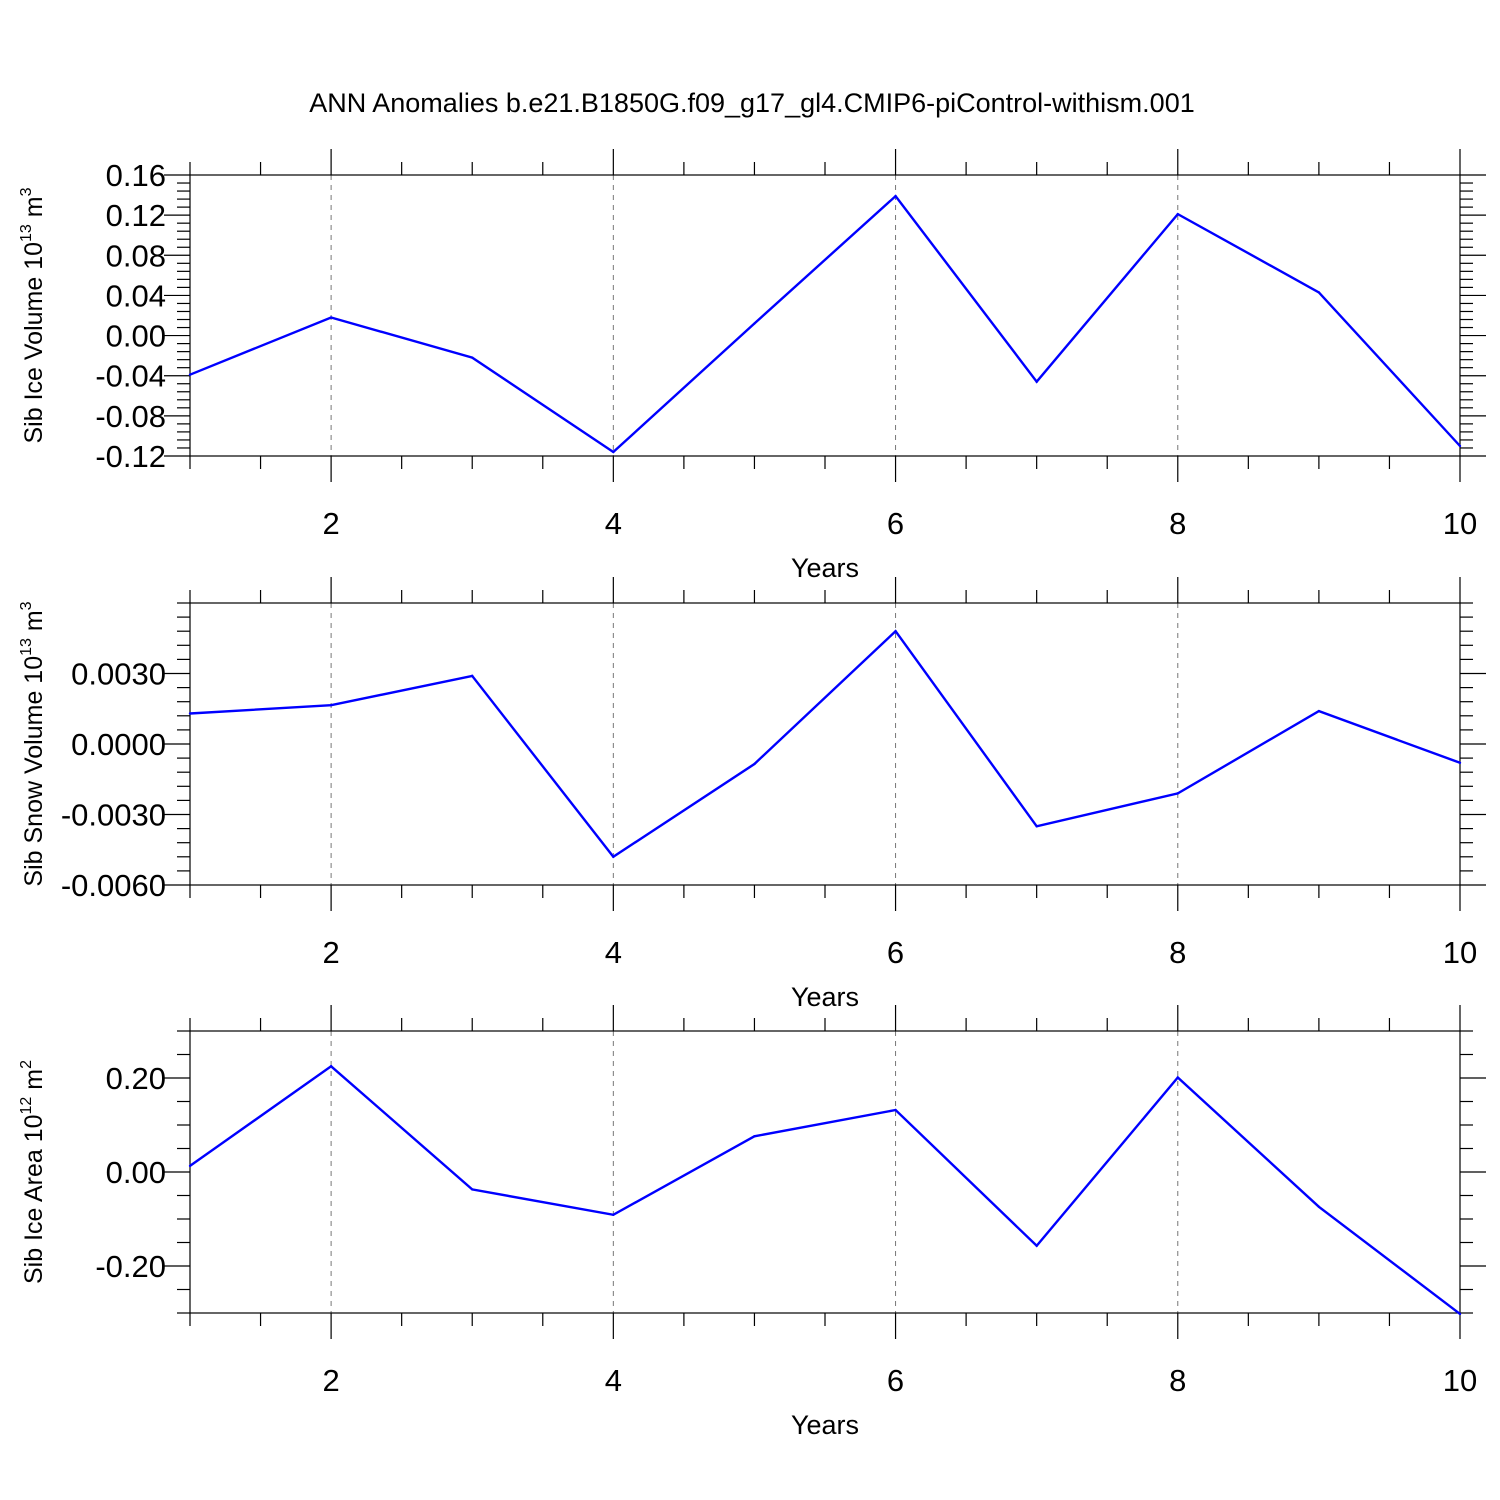 The height and width of the screenshot is (1500, 1500). What do you see at coordinates (136, 1078) in the screenshot?
I see `y-tick-label-ice-area: 0.20` at bounding box center [136, 1078].